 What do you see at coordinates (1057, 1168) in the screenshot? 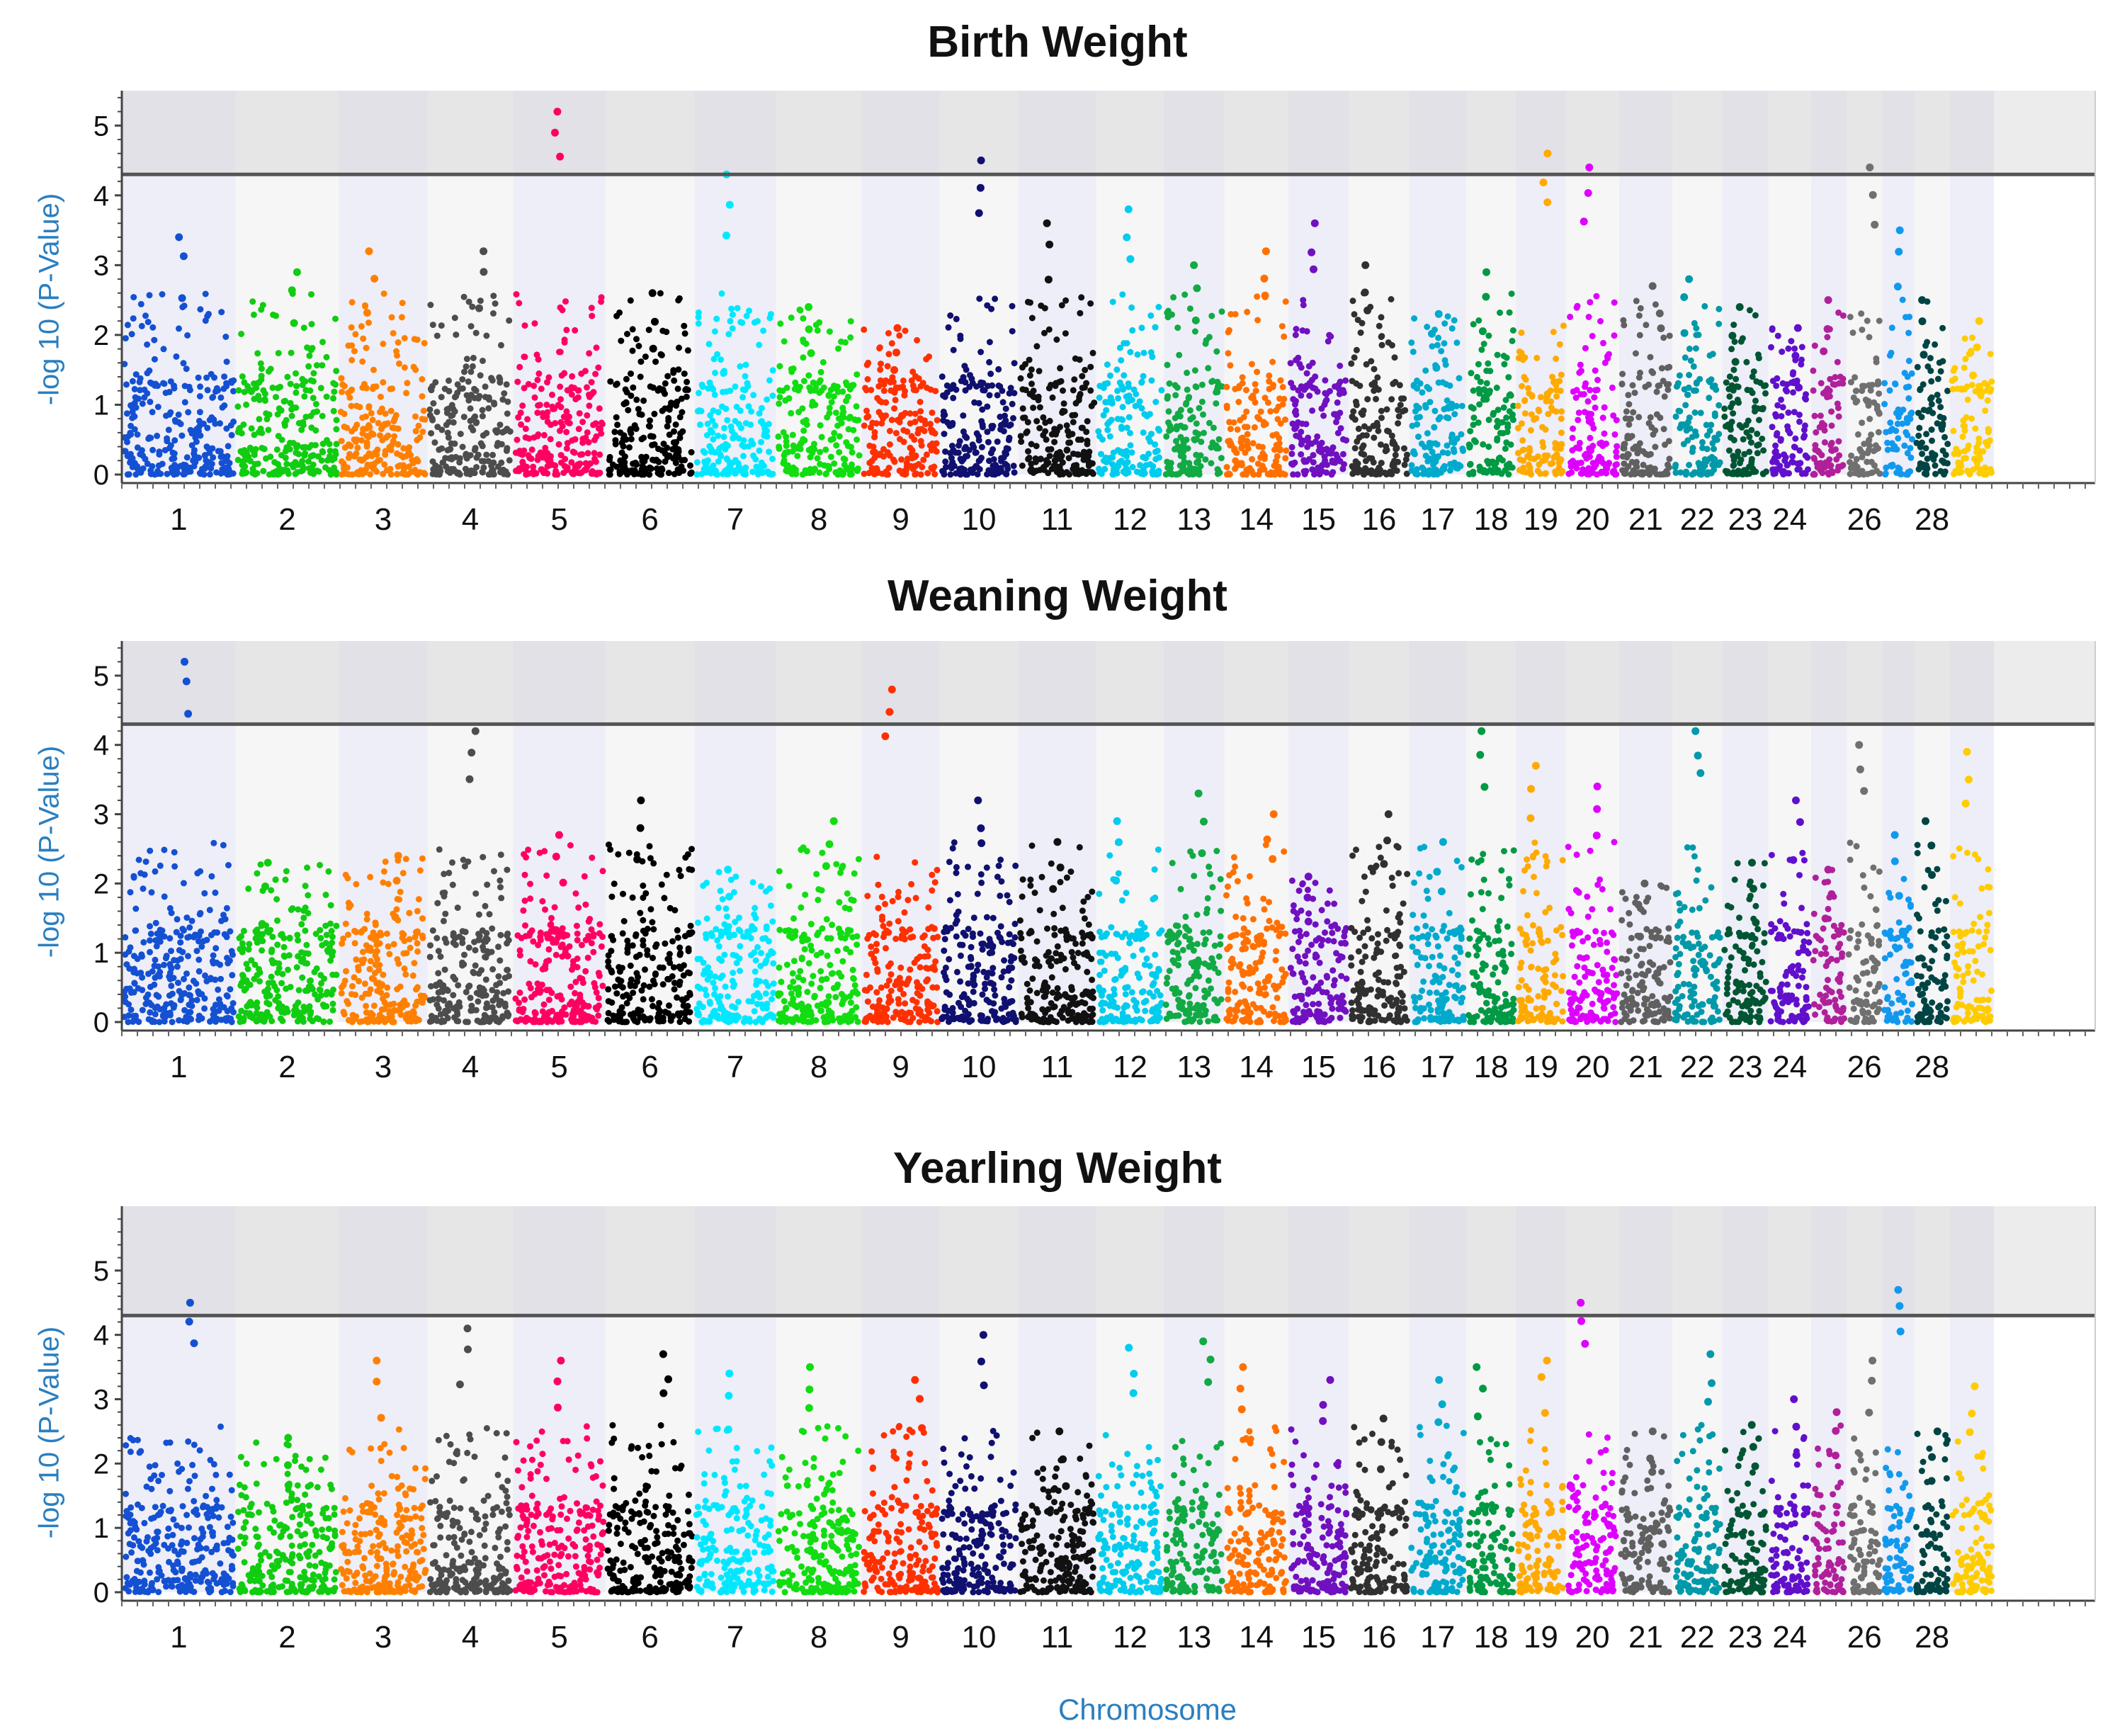
I see `panel-title-yearling-weight: Yearling Weight` at bounding box center [1057, 1168].